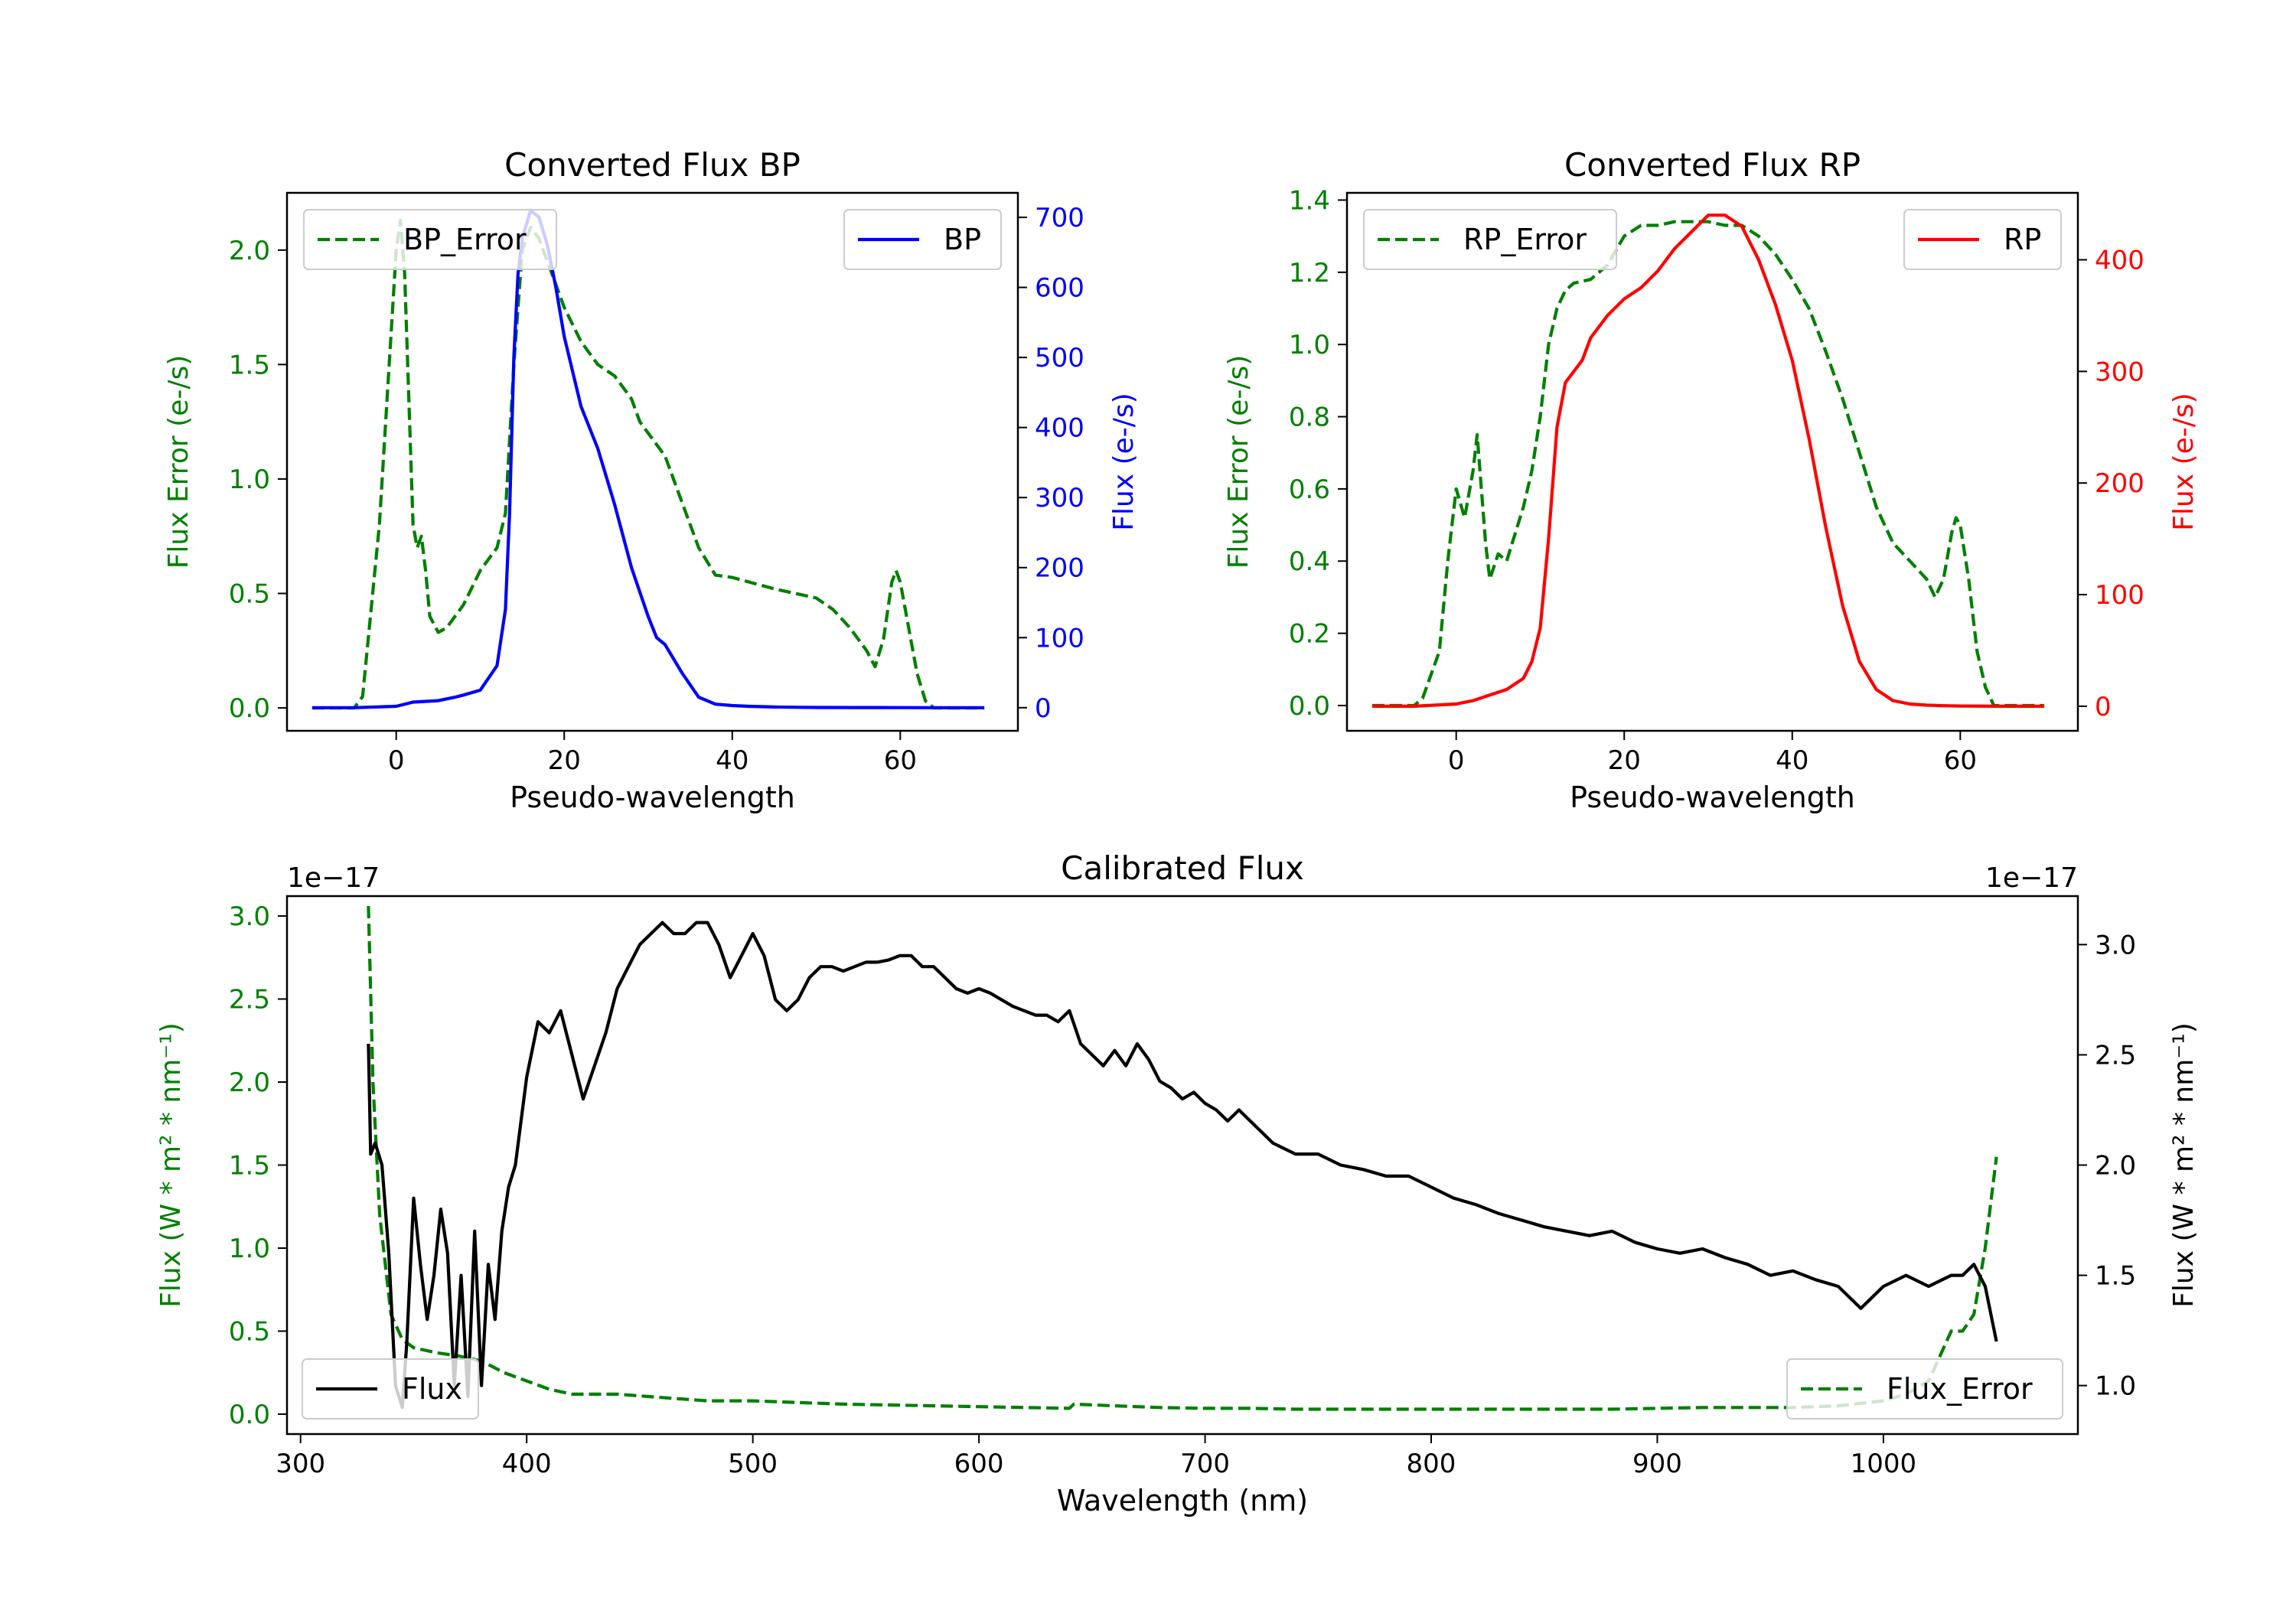  What do you see at coordinates (1456, 760) in the screenshot?
I see `rp-x-tick-label: 0` at bounding box center [1456, 760].